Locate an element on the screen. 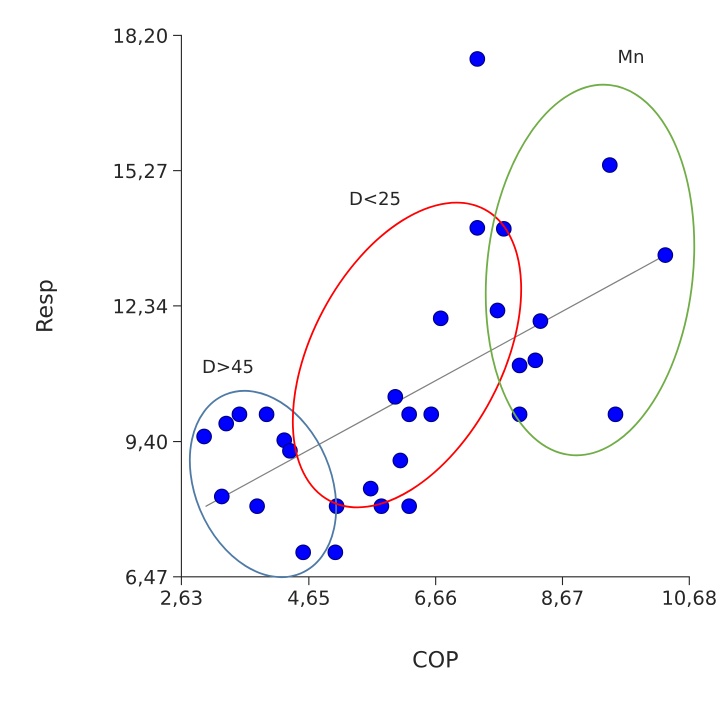 The height and width of the screenshot is (704, 724). y-tick-label: 12,34 is located at coordinates (141, 307).